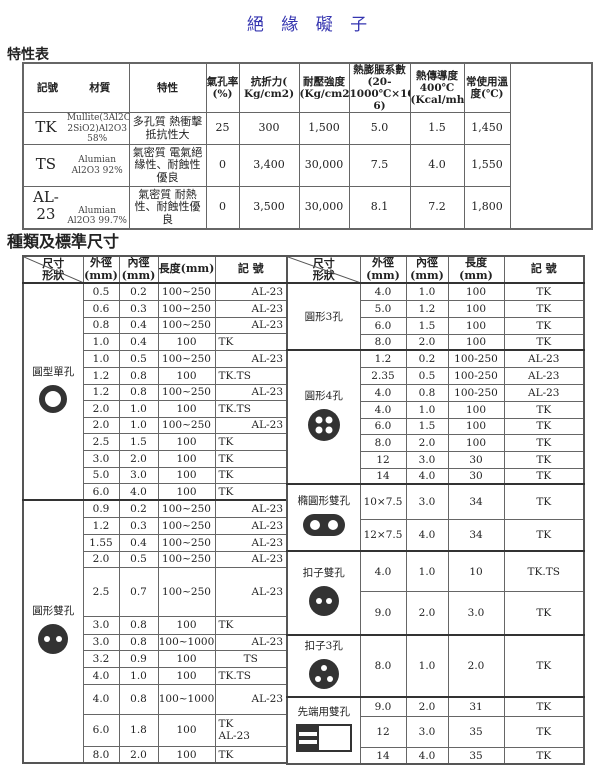 The image size is (600, 777). Describe the element at coordinates (138, 270) in the screenshot. I see `header-id: 內徑(mm)` at that location.